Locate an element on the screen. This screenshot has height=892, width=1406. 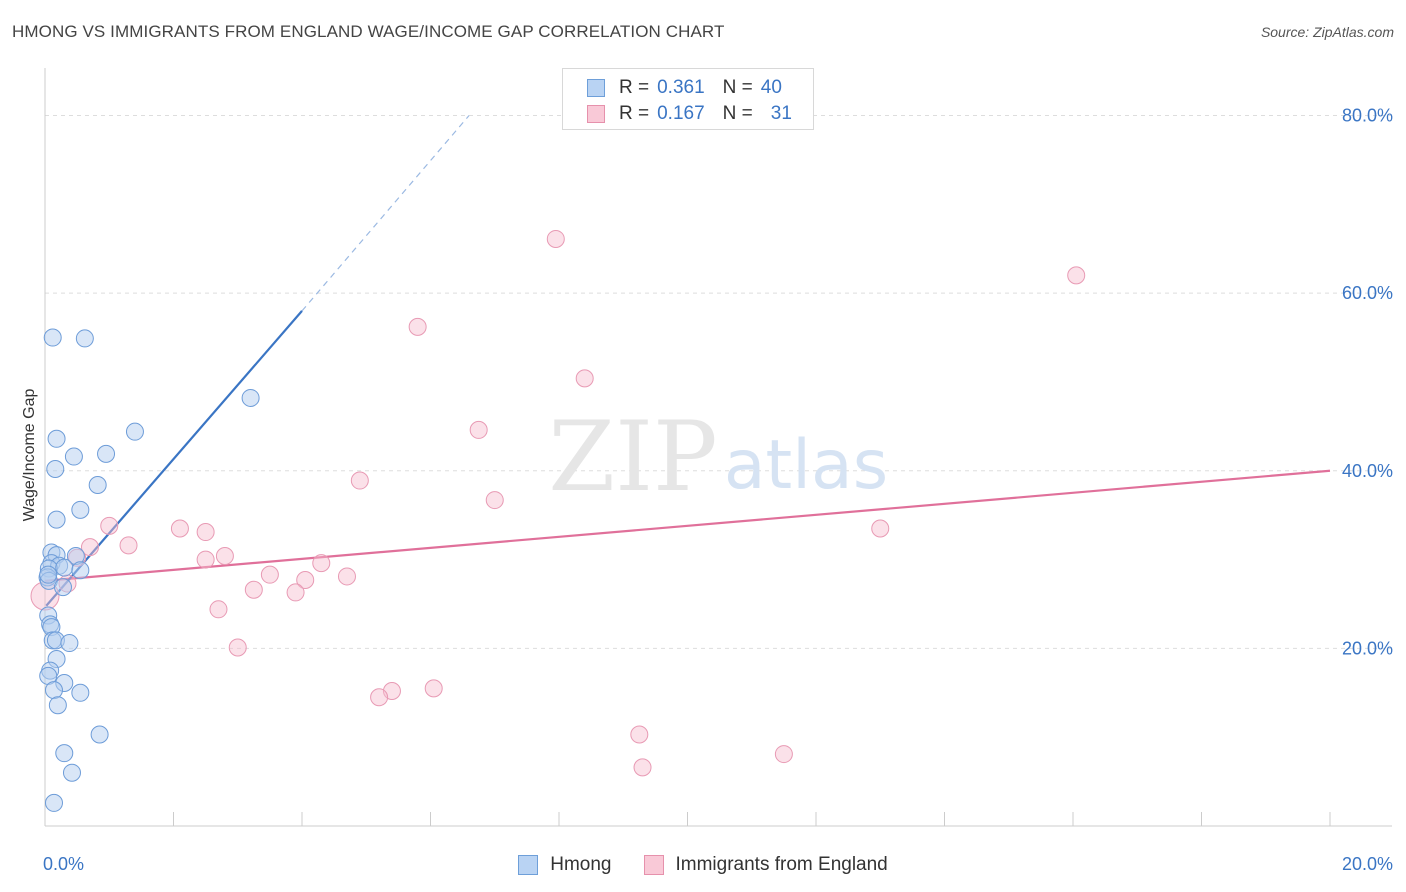
england-n-value: 31 is located at coordinates (781, 113).